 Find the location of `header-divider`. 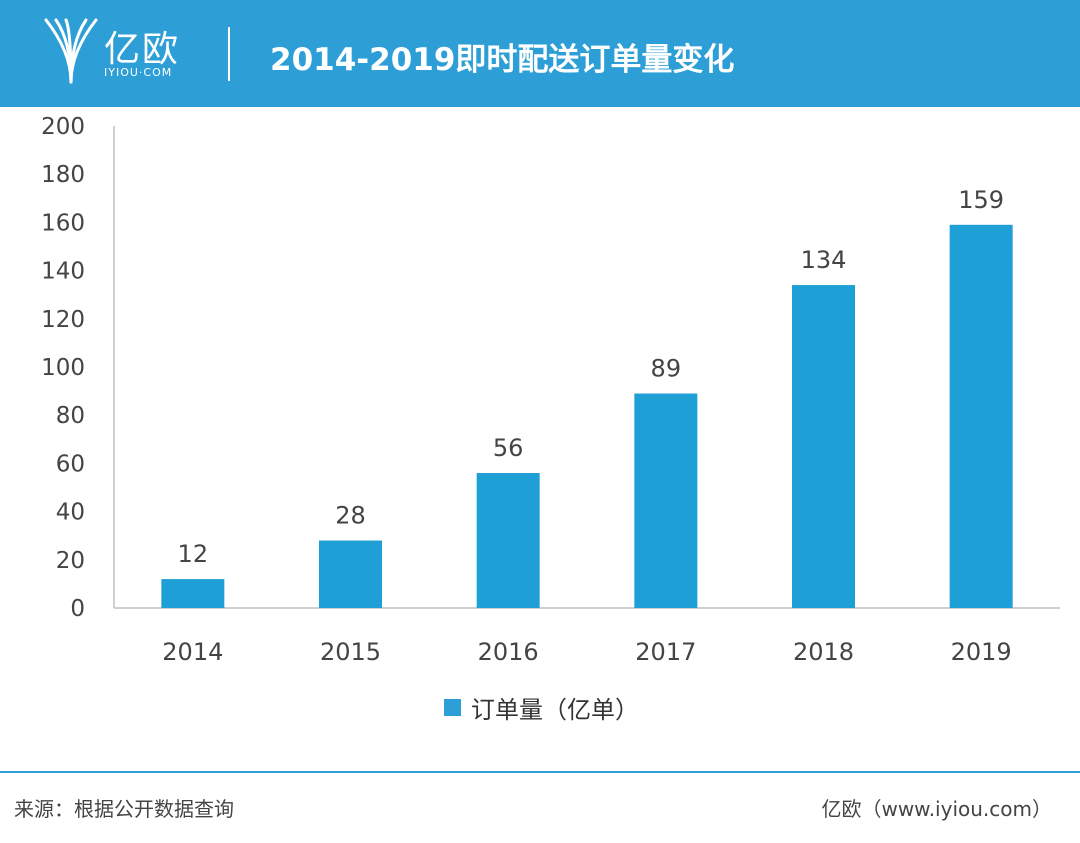

header-divider is located at coordinates (229, 54).